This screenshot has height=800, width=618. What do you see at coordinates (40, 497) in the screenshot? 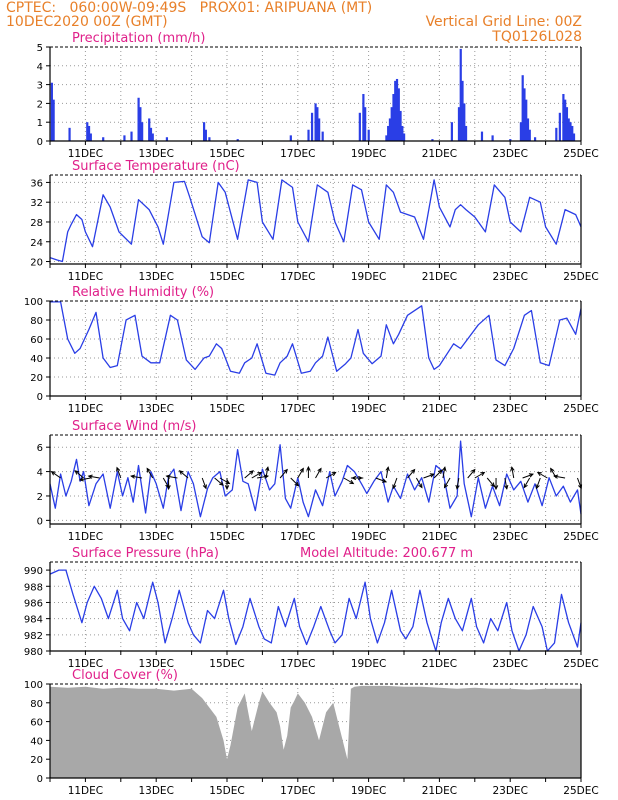
I see `y-tick-label: 2` at bounding box center [40, 497].